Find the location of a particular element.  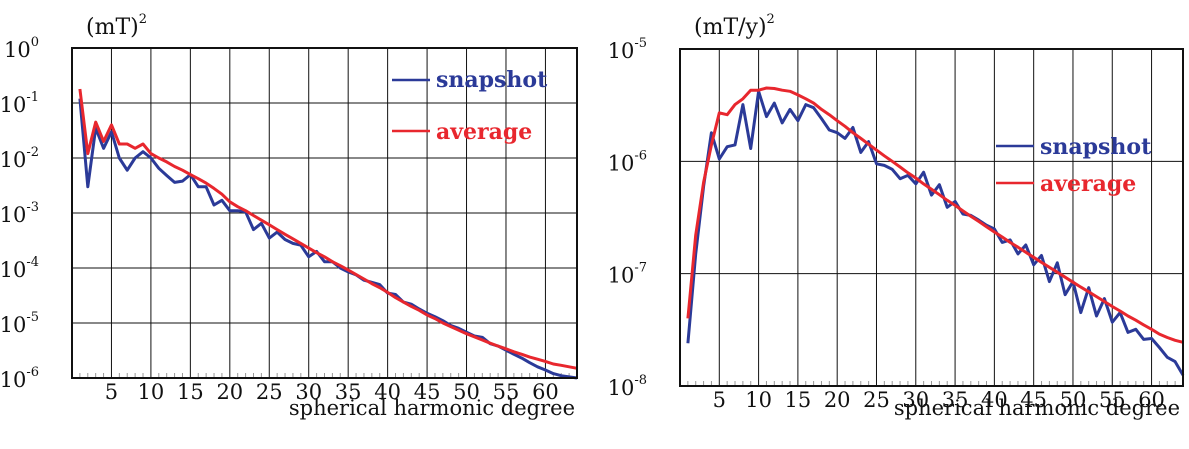

y-tick-label: 10⁻³ is located at coordinates (19, 213).